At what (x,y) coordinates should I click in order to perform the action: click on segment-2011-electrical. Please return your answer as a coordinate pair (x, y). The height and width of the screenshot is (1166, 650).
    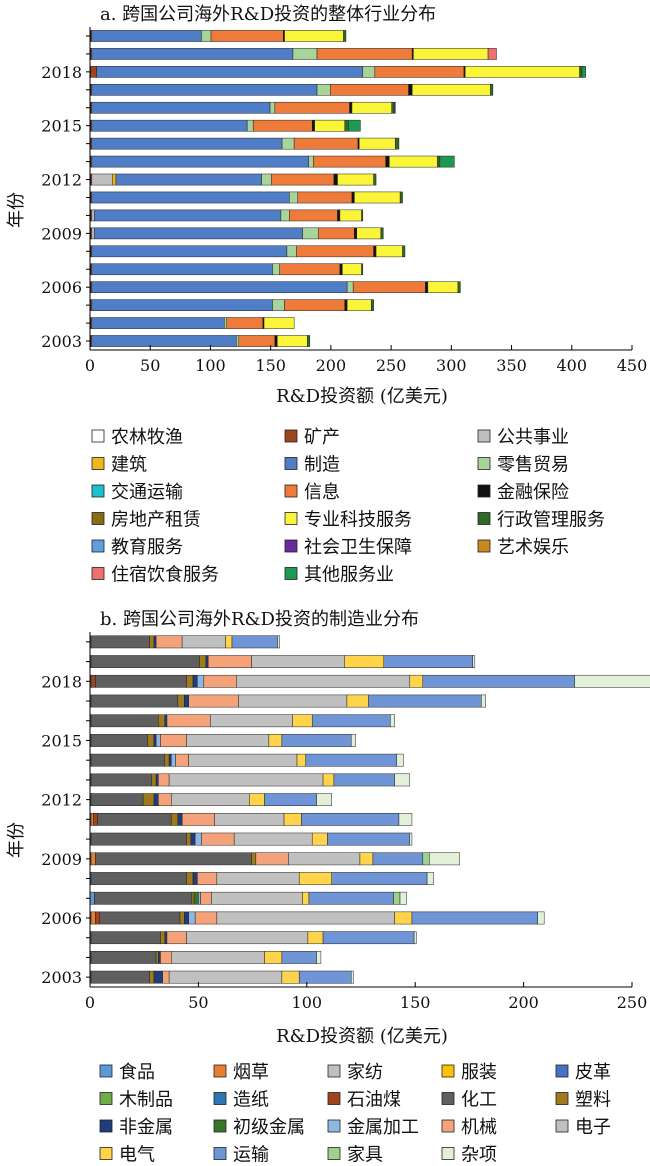
    Looking at the image, I should click on (292, 819).